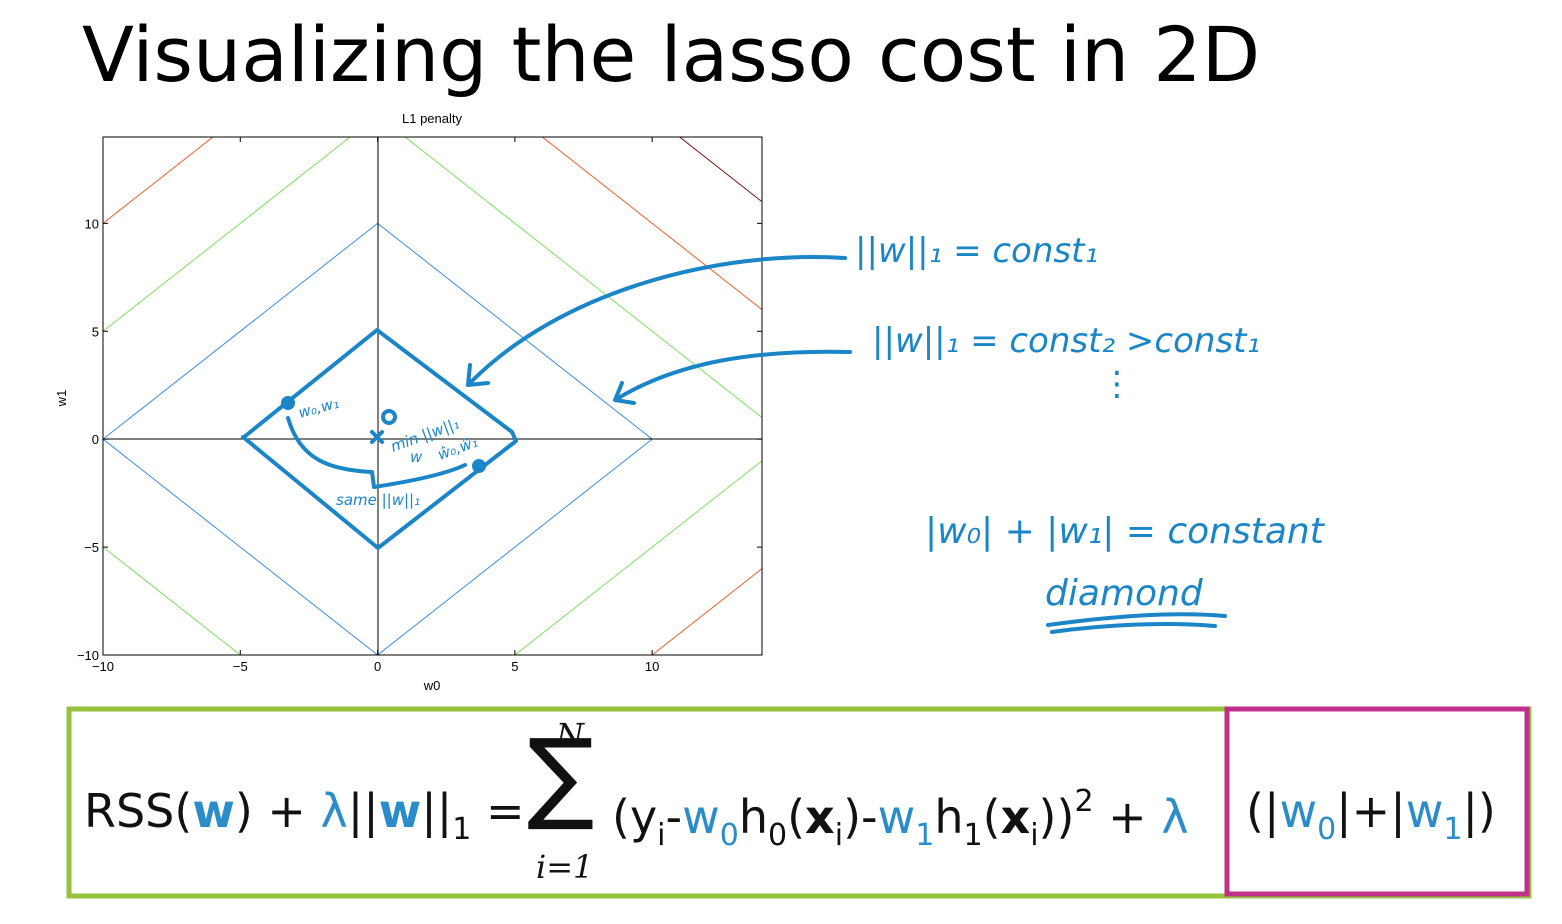 The image size is (1562, 924). I want to click on formula-part: RSS(, so click(138, 811).